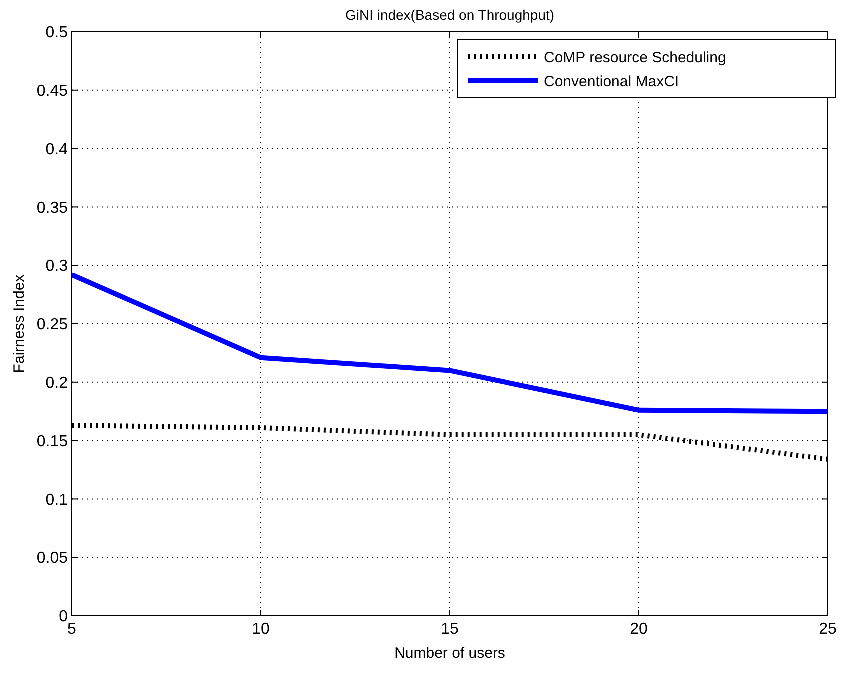  What do you see at coordinates (52, 325) in the screenshot?
I see `y-tick-label: 0.25` at bounding box center [52, 325].